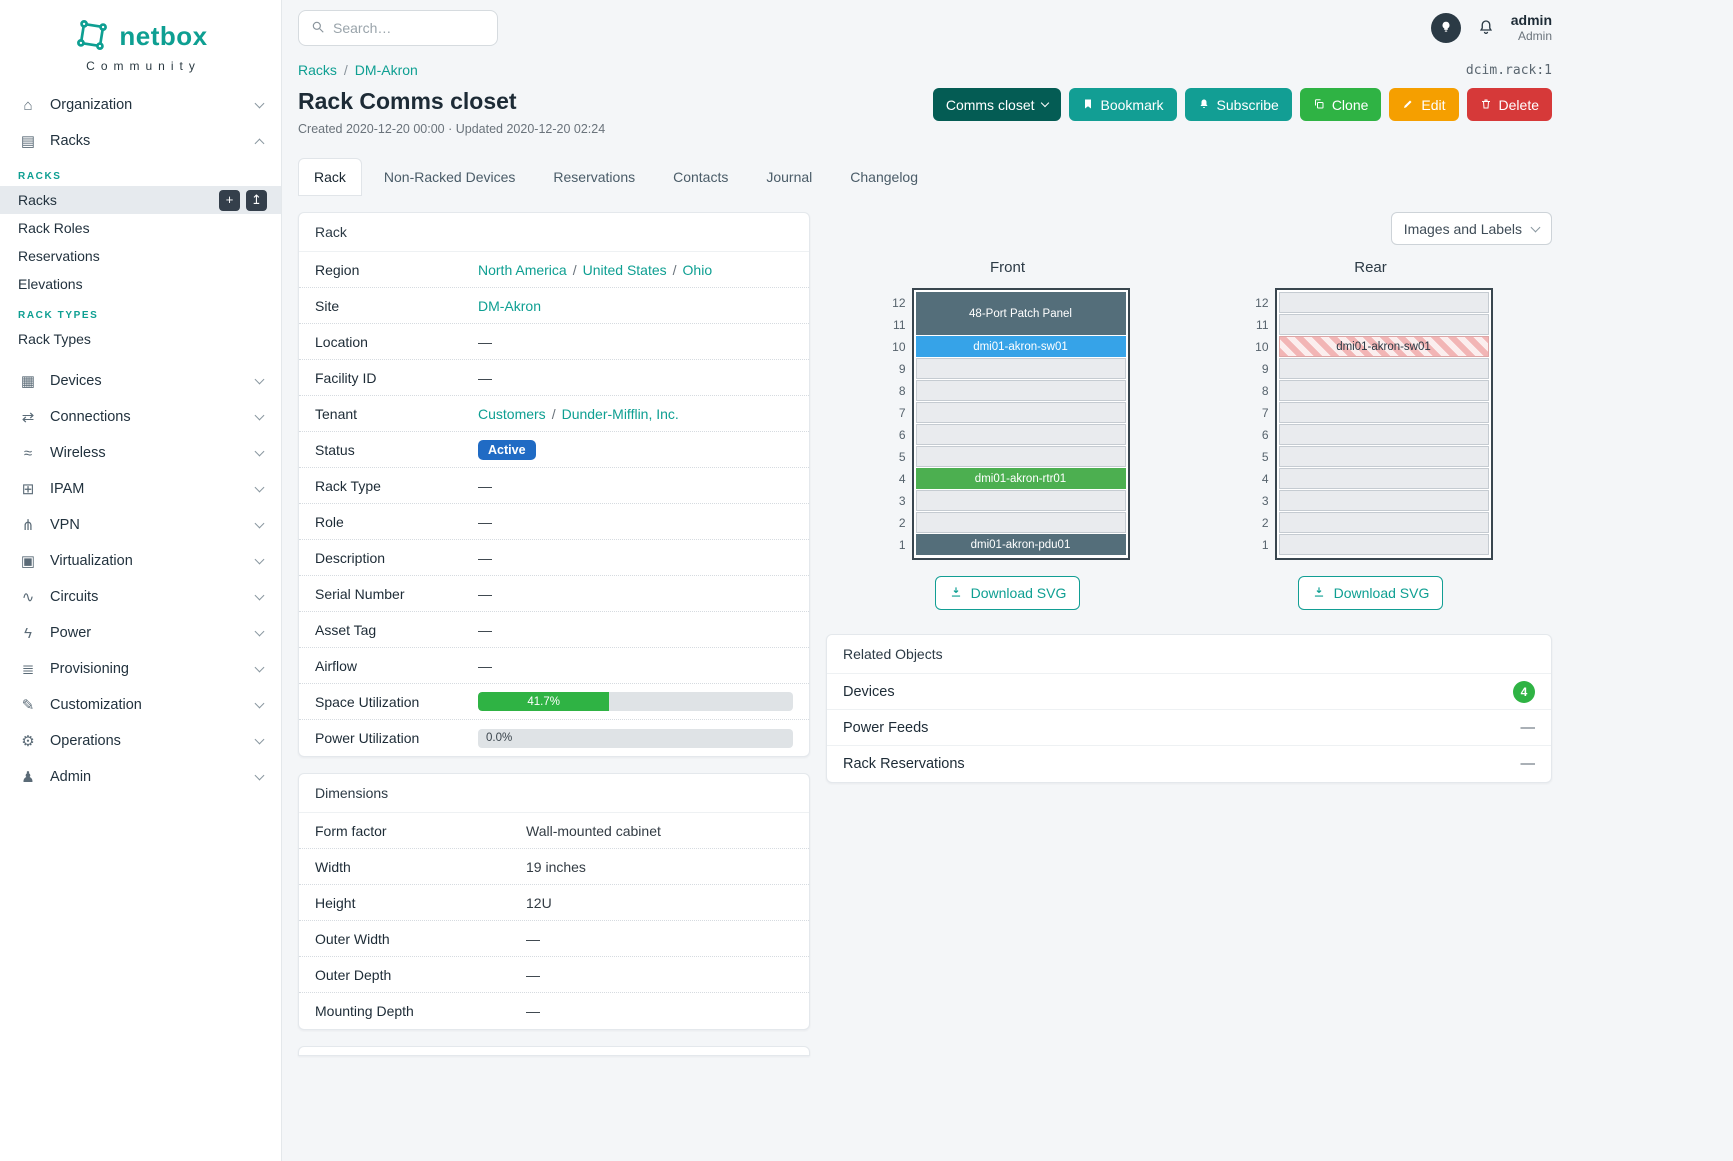 The height and width of the screenshot is (1161, 1733). Describe the element at coordinates (74, 597) in the screenshot. I see `sidebar-item-label: Circuits` at that location.